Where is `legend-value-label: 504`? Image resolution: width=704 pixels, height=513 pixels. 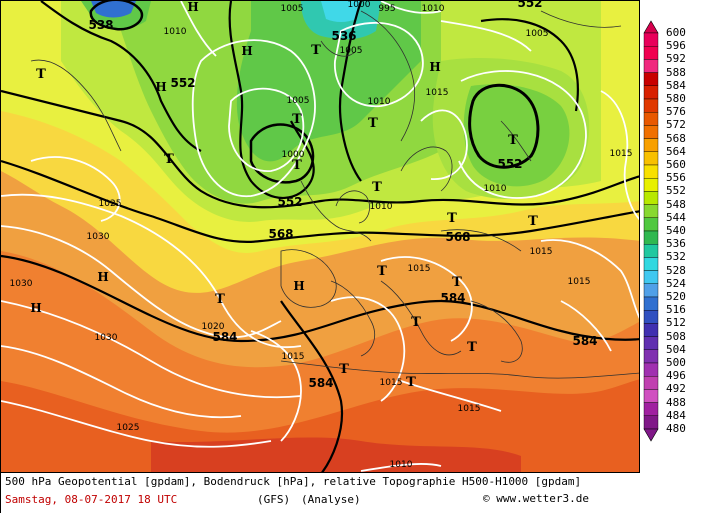 legend-value-label: 504 is located at coordinates (676, 349).